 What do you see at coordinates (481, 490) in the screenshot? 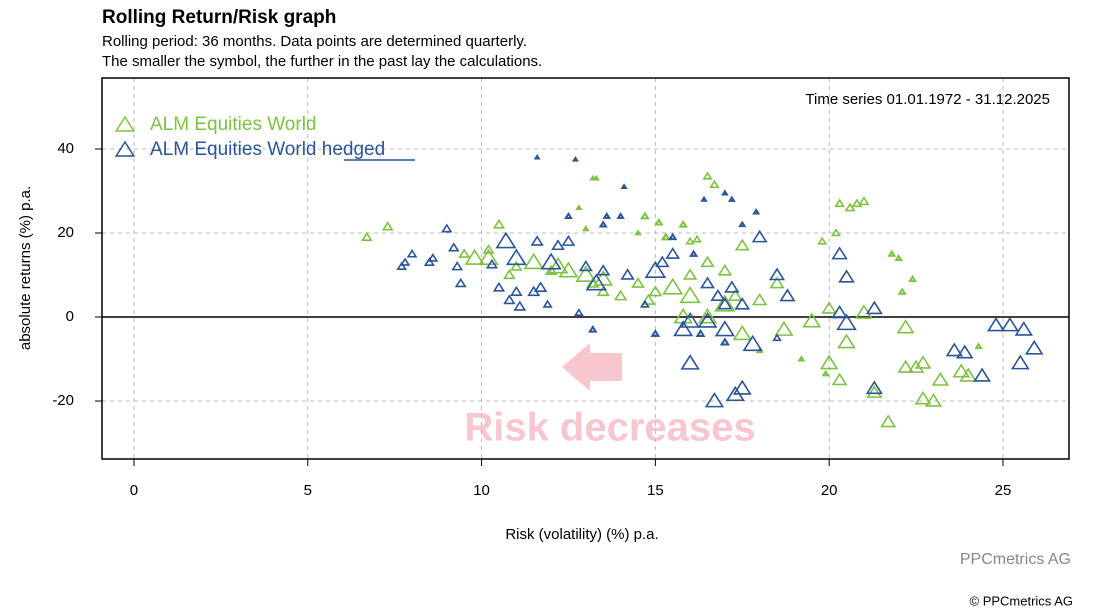
I see `x-tick-label: 10` at bounding box center [481, 490].